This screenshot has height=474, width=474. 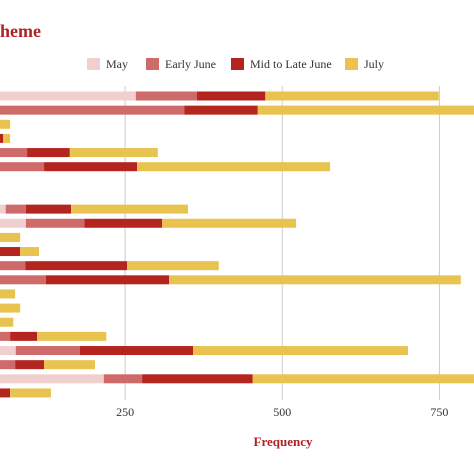 What do you see at coordinates (117, 64) in the screenshot?
I see `legend-label: May` at bounding box center [117, 64].